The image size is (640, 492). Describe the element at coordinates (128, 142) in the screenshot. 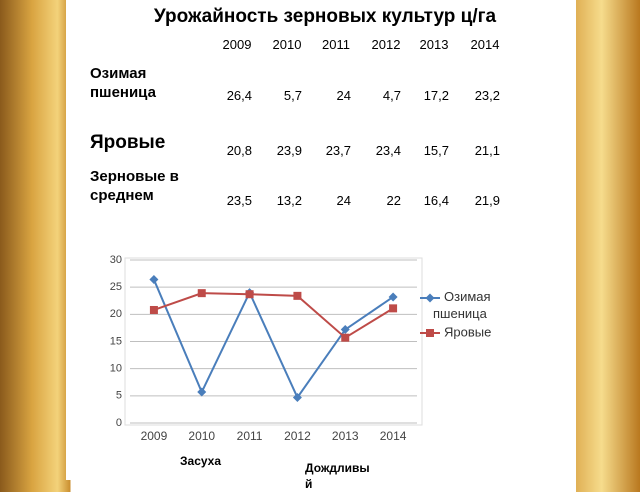

I see `row-label: Яровые` at that location.